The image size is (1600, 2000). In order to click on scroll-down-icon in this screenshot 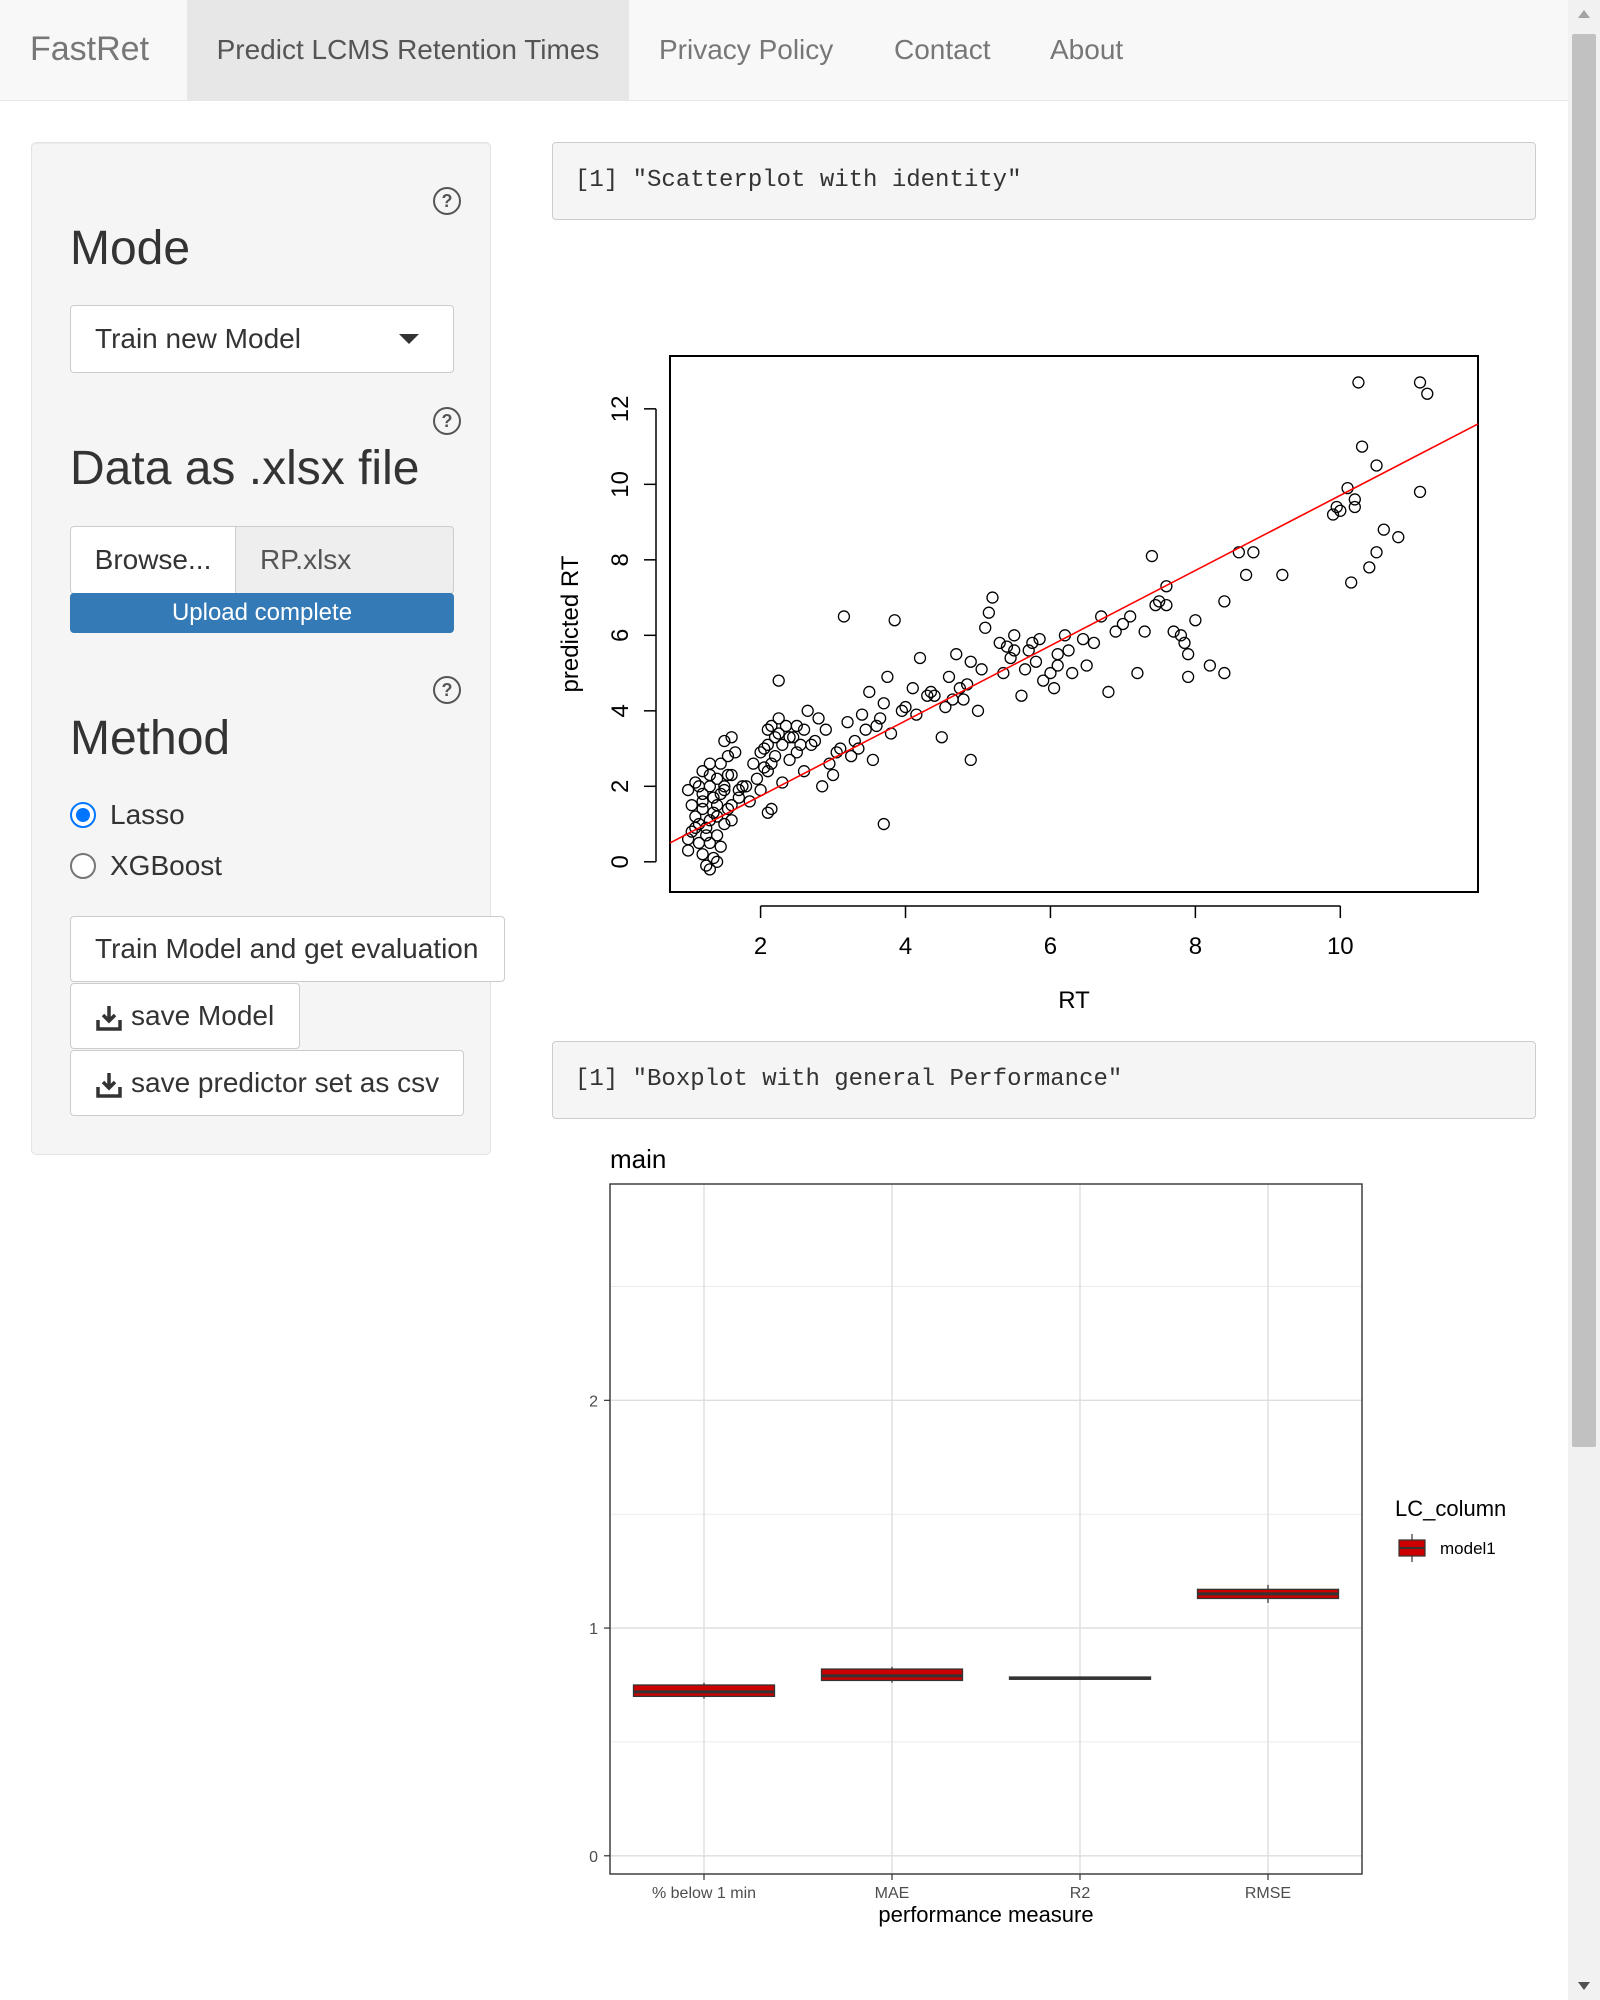, I will do `click(1584, 1986)`.